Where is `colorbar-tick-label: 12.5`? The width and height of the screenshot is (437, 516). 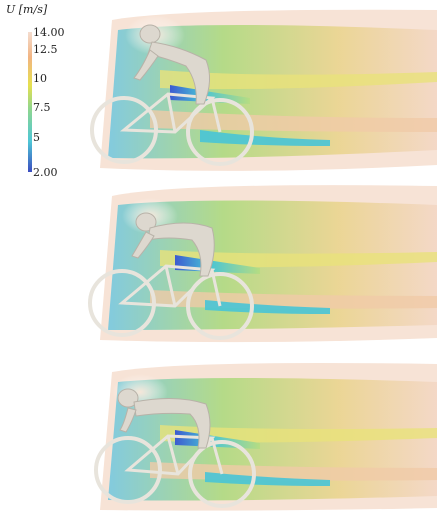
colorbar-tick-label: 12.5 is located at coordinates (45, 49).